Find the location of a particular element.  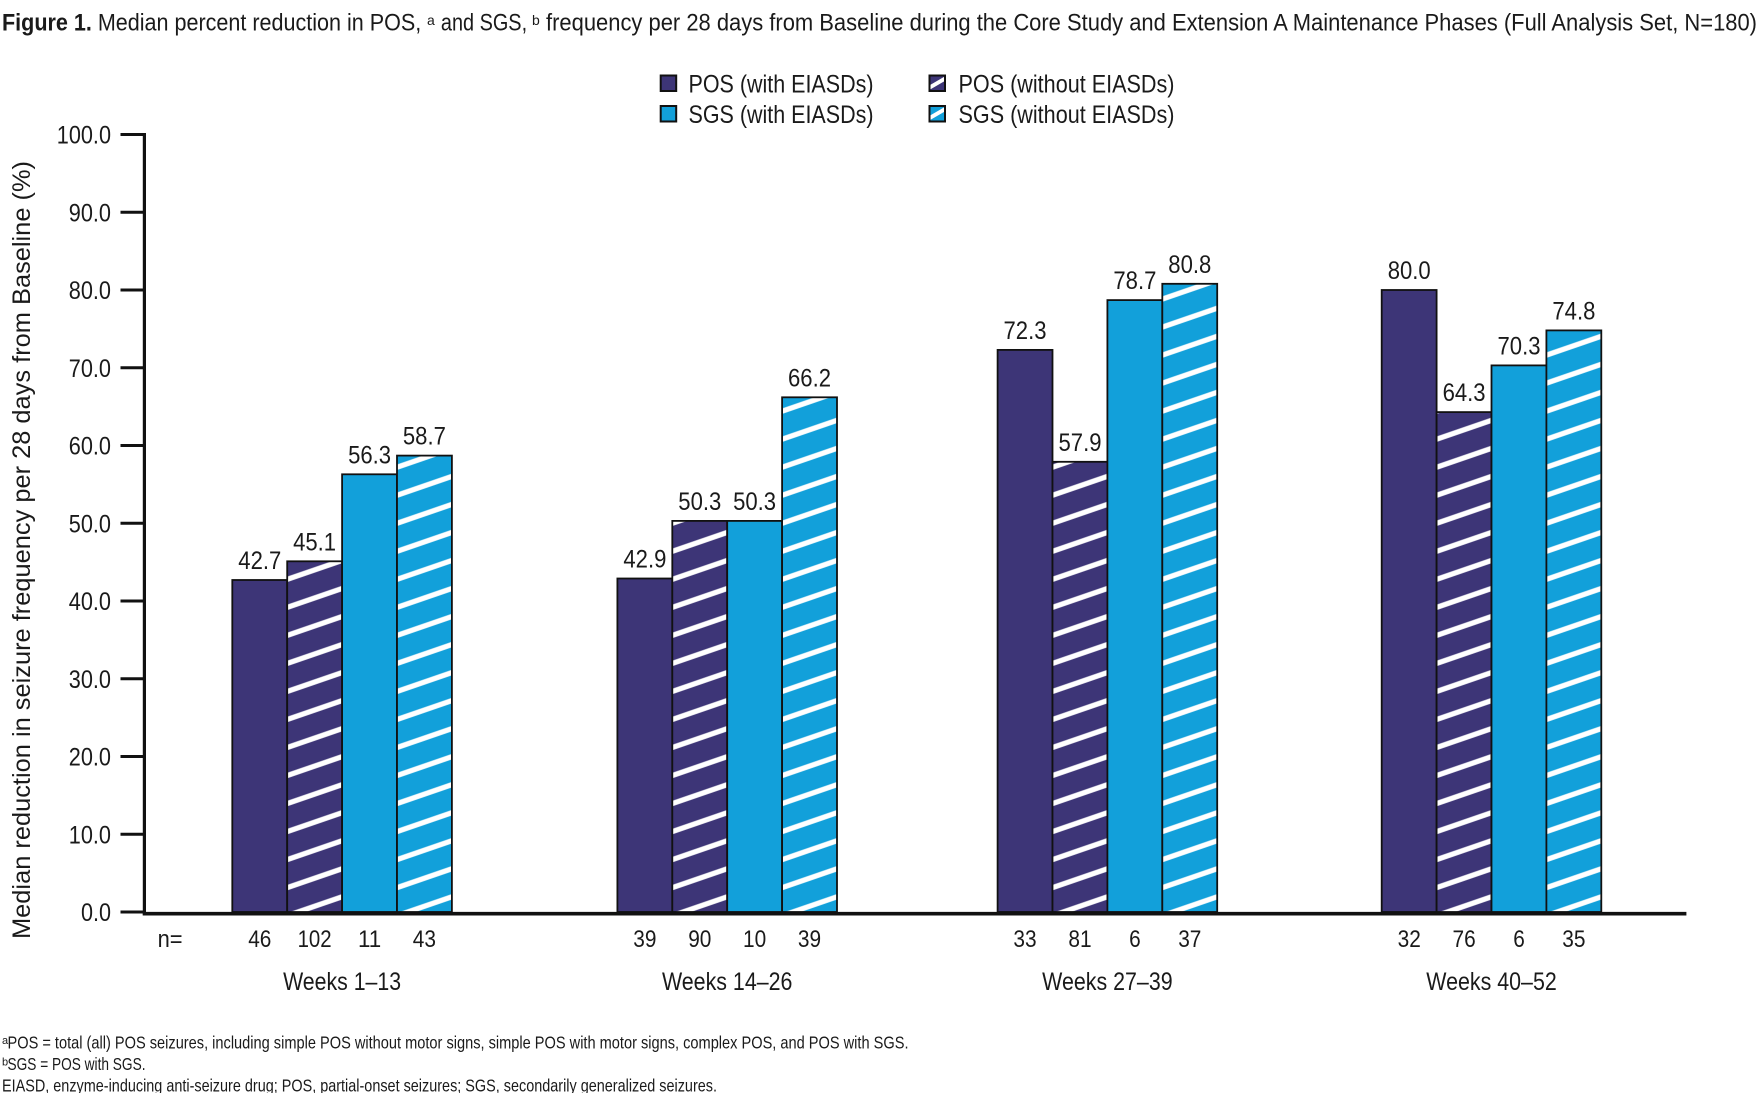

svg-text: and SGS, is located at coordinates (484, 23).